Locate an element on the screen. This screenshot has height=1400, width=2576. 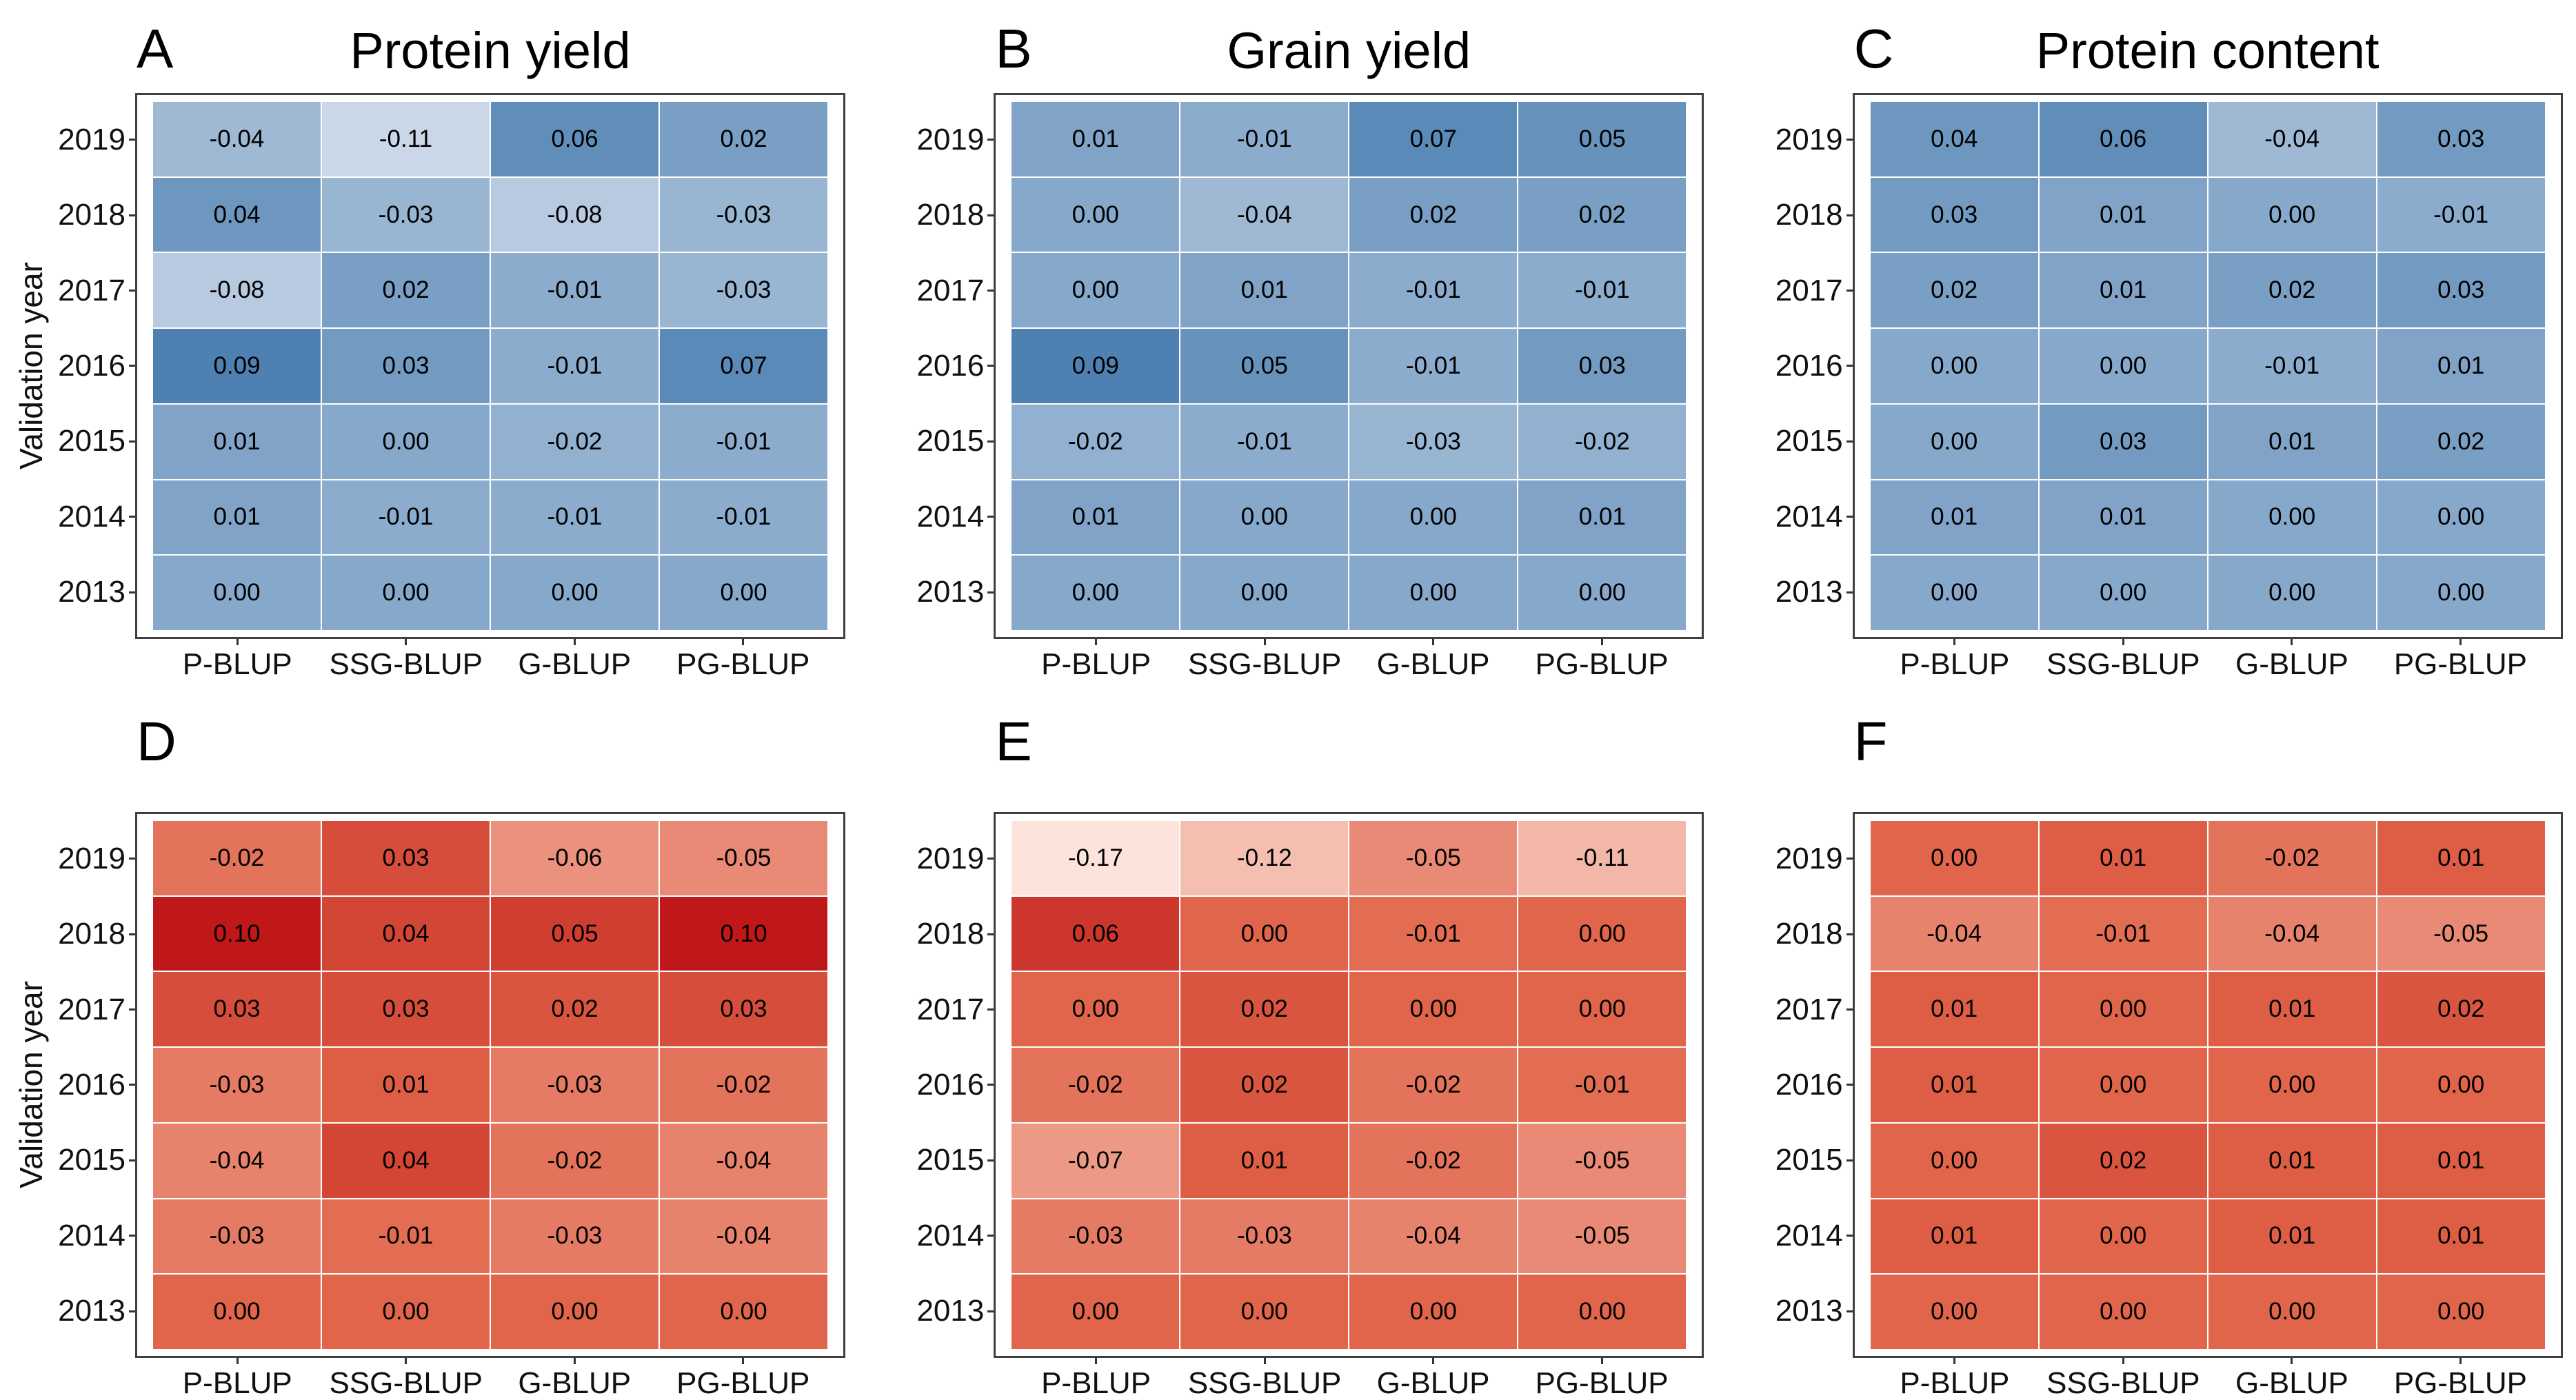
panel-letter: B is located at coordinates (1014, 48).